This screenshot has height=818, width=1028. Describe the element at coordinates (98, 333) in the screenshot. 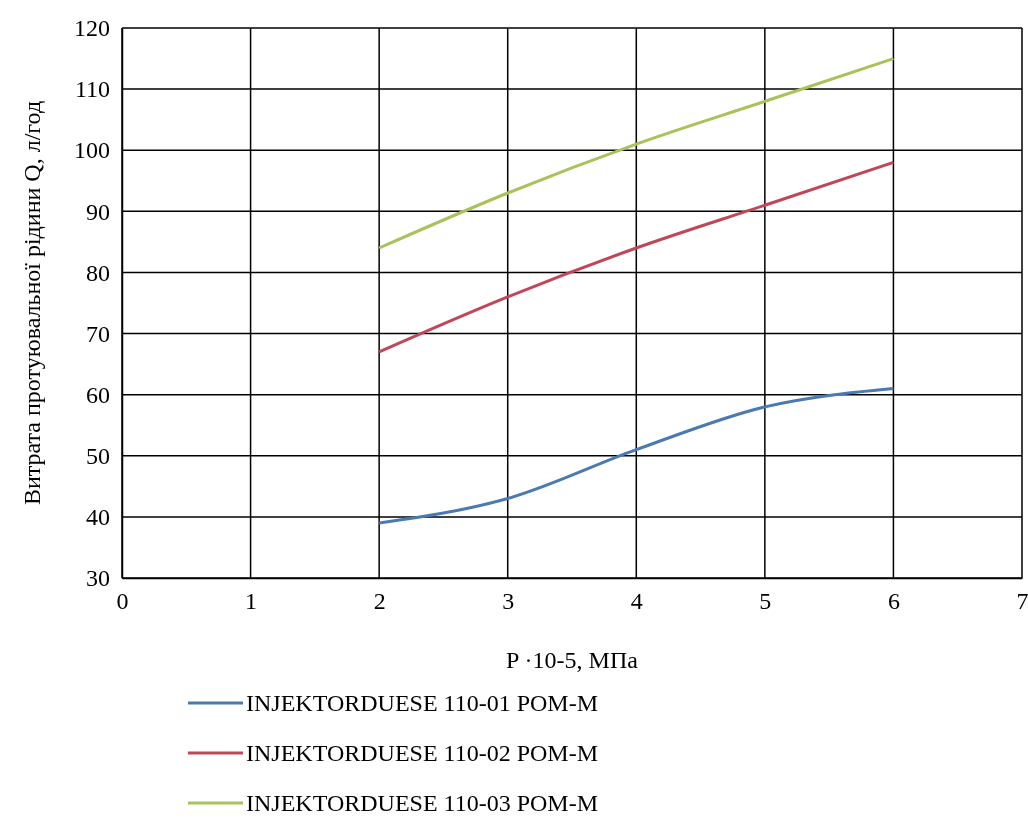

I see `y-tick-label: 70` at that location.